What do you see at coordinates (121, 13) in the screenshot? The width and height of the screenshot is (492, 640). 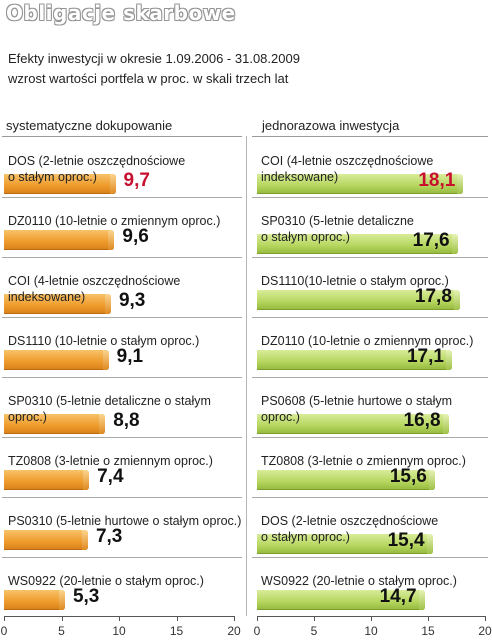 I see `chart-title: Obligacje skarbowe` at bounding box center [121, 13].